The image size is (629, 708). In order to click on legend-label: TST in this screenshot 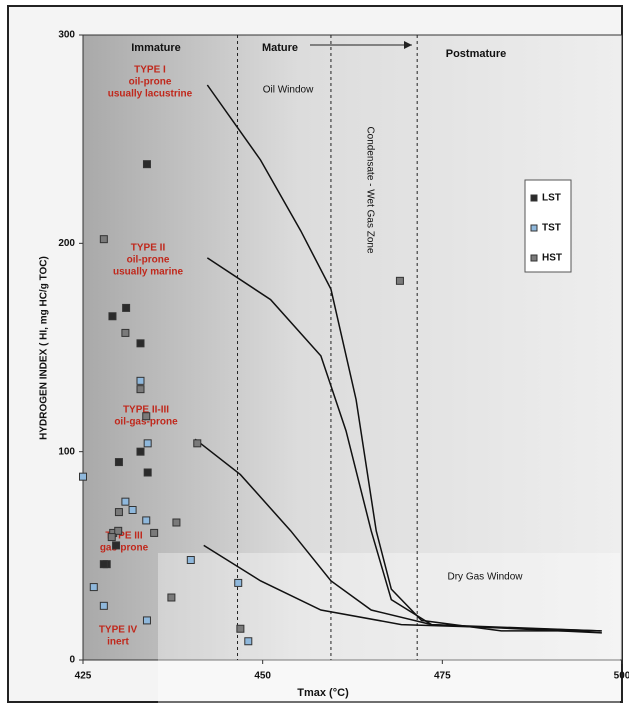, I will do `click(551, 228)`.